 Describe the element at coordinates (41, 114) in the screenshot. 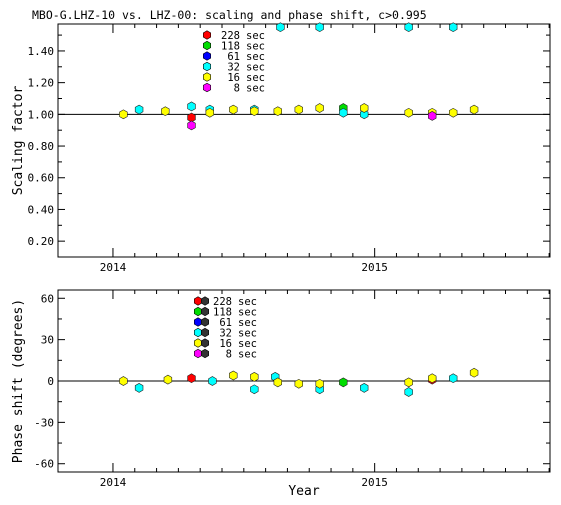

I see `y-tick-label: 1.00` at that location.